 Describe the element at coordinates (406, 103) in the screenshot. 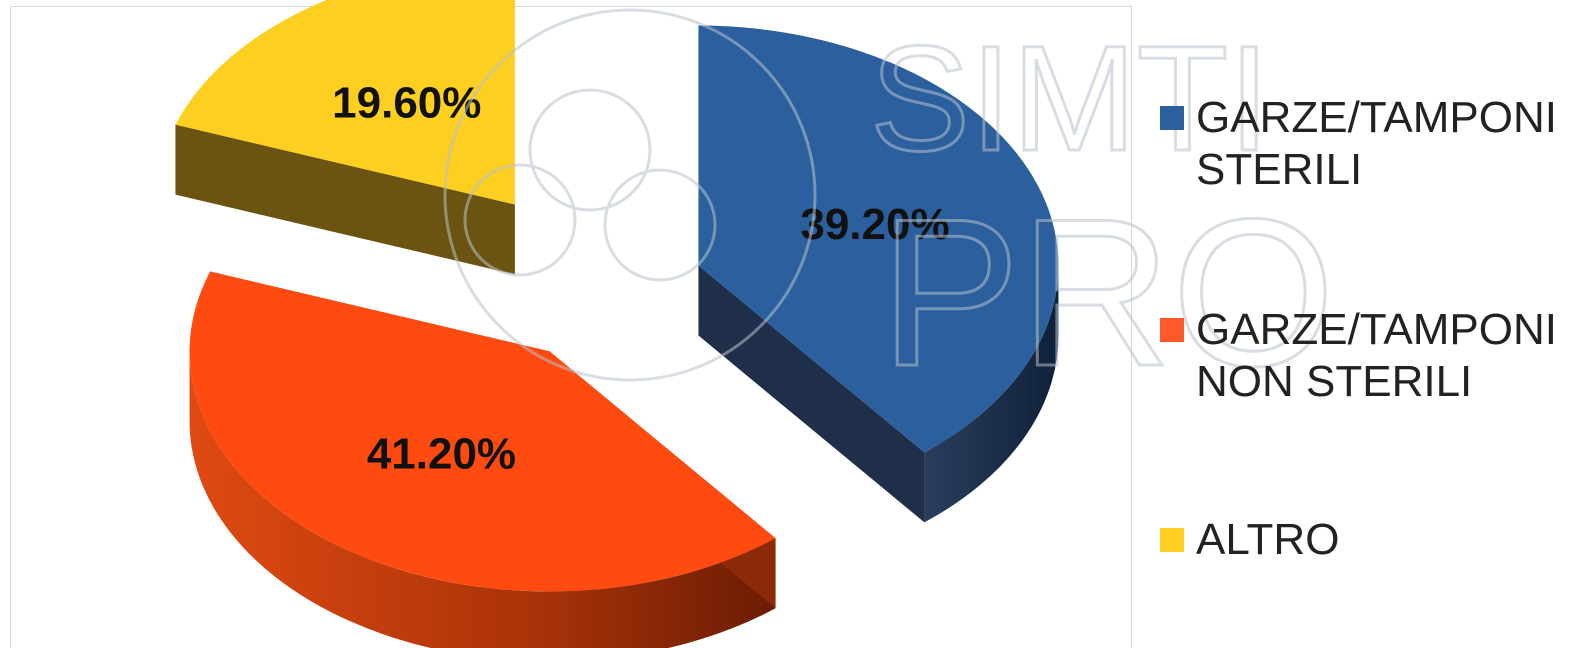

I see `data-label-slice-altro: 19.60%` at that location.